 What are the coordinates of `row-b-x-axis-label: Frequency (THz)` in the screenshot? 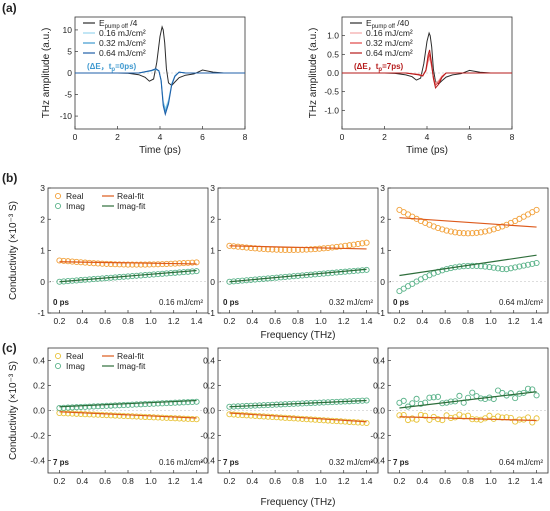 It's located at (297, 335).